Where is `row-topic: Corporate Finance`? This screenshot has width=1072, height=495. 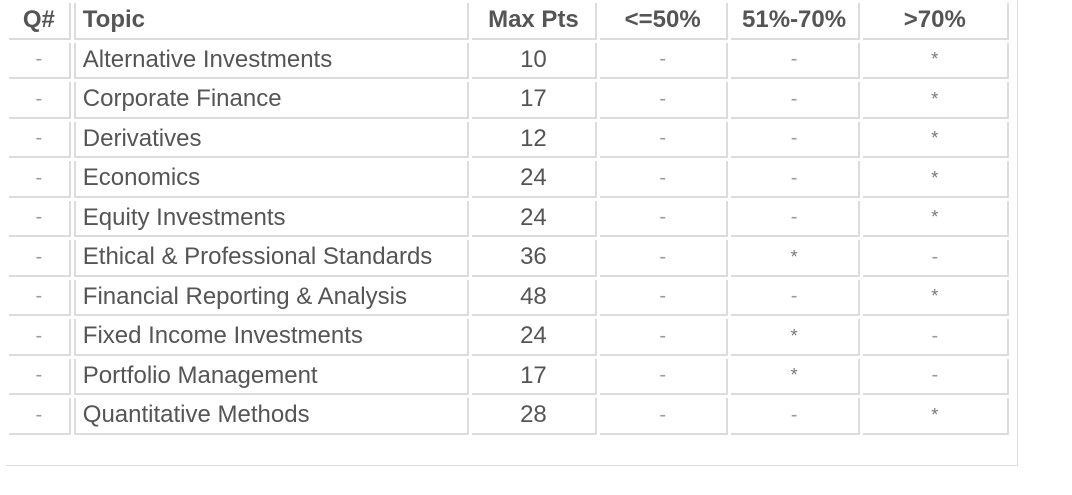
row-topic: Corporate Finance is located at coordinates (271, 100).